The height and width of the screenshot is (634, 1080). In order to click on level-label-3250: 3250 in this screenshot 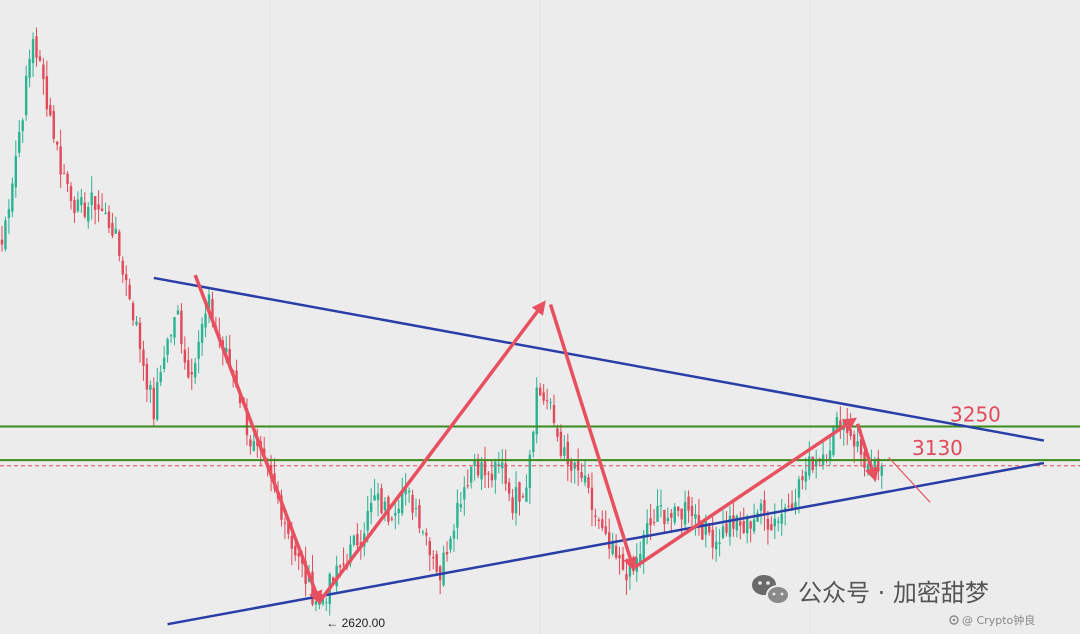, I will do `click(975, 415)`.